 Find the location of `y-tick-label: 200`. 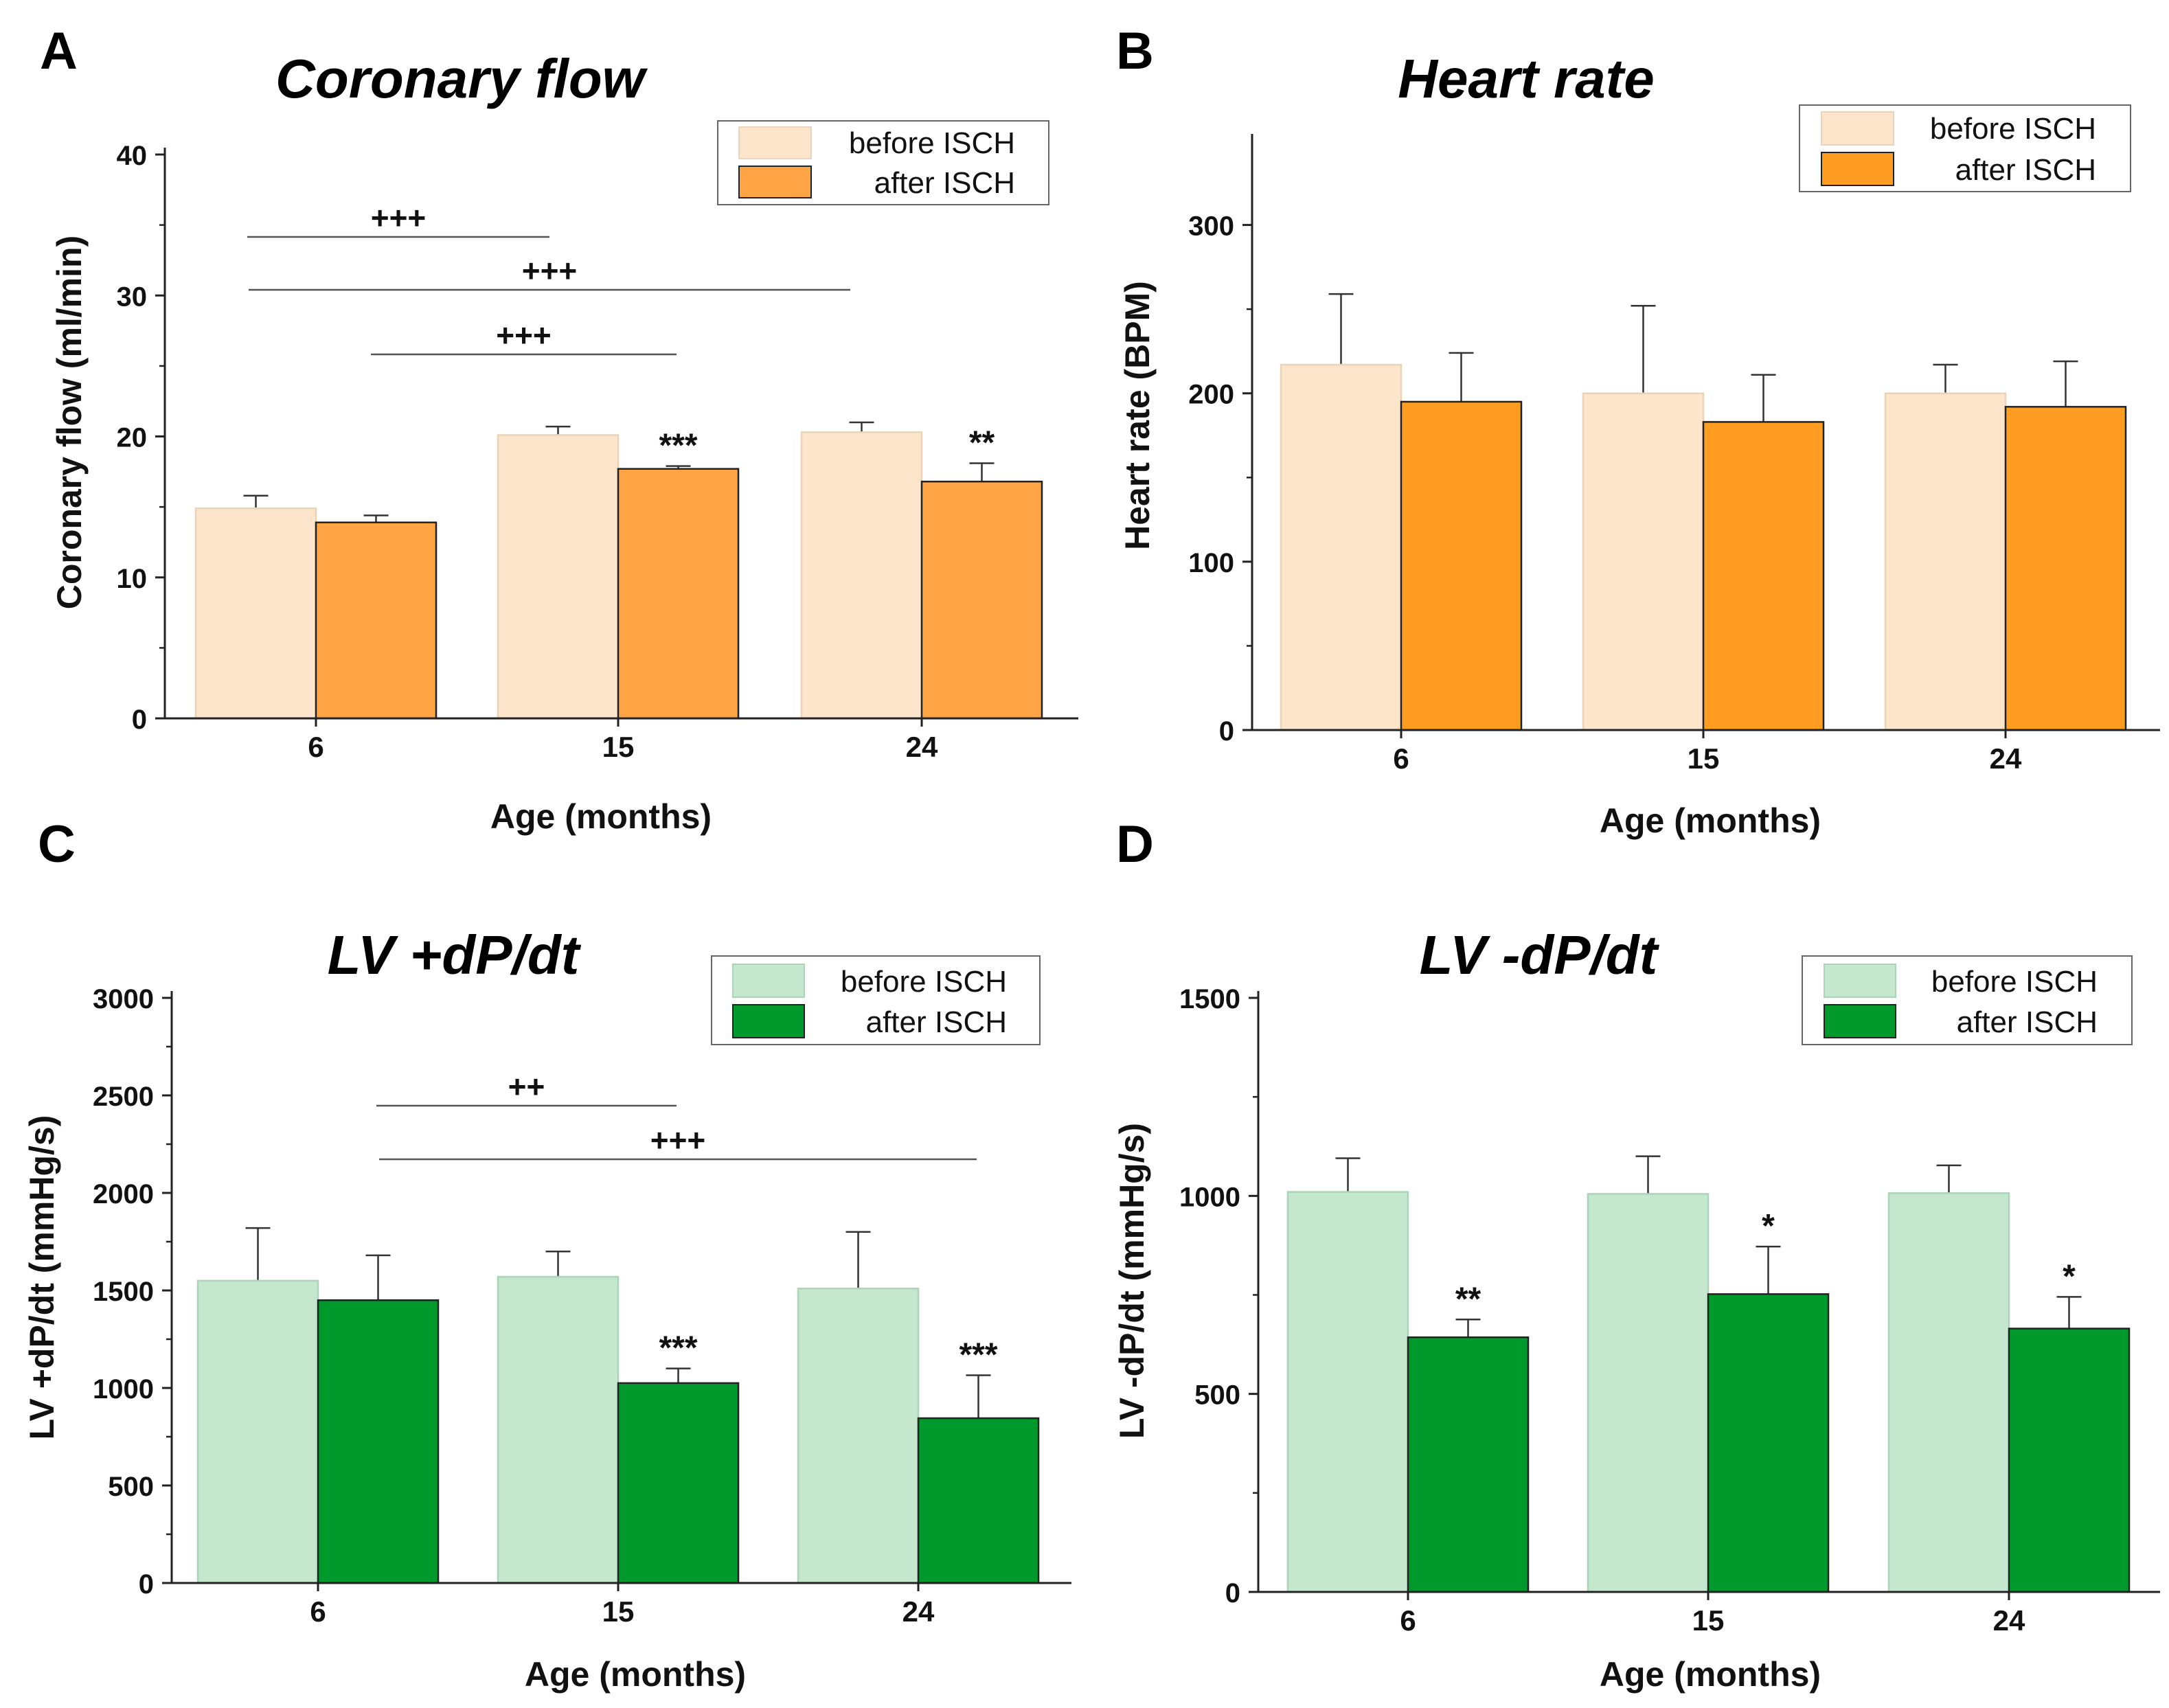

y-tick-label: 200 is located at coordinates (1211, 395).